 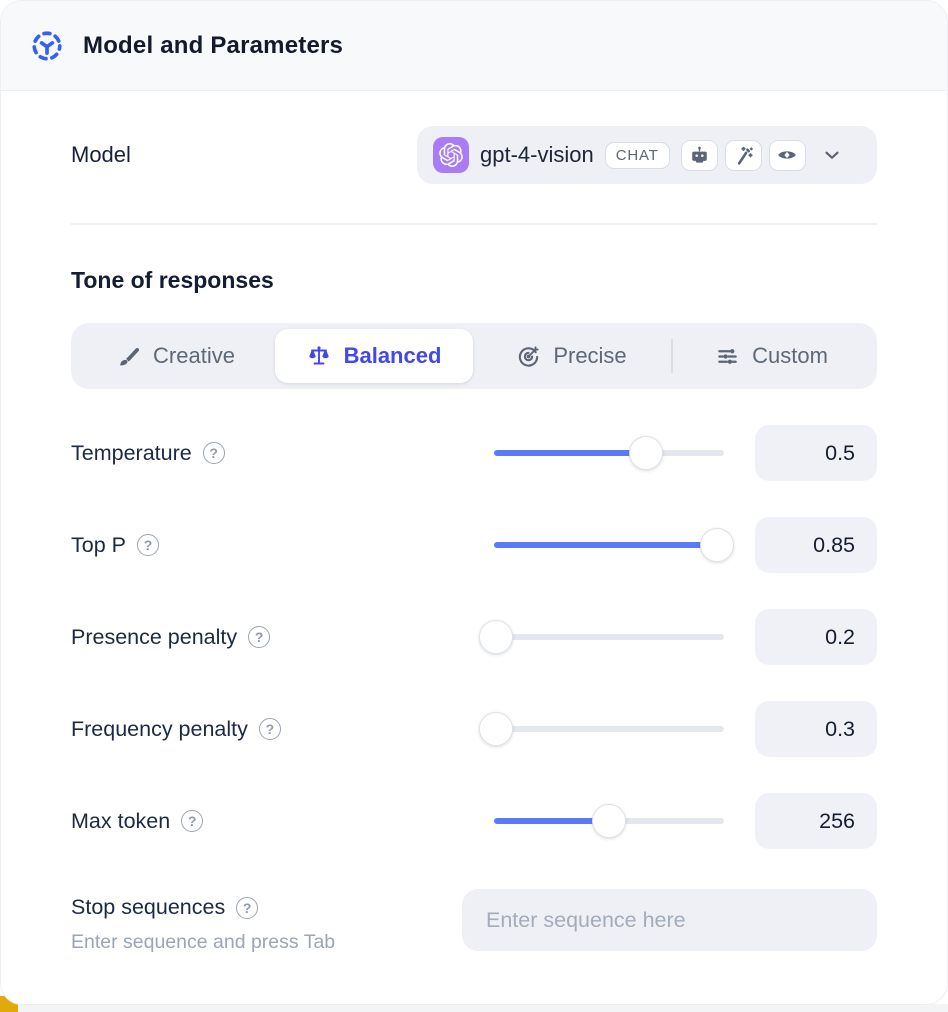 What do you see at coordinates (203, 942) in the screenshot?
I see `stop-sequences-hint: Enter sequence and press Tab` at bounding box center [203, 942].